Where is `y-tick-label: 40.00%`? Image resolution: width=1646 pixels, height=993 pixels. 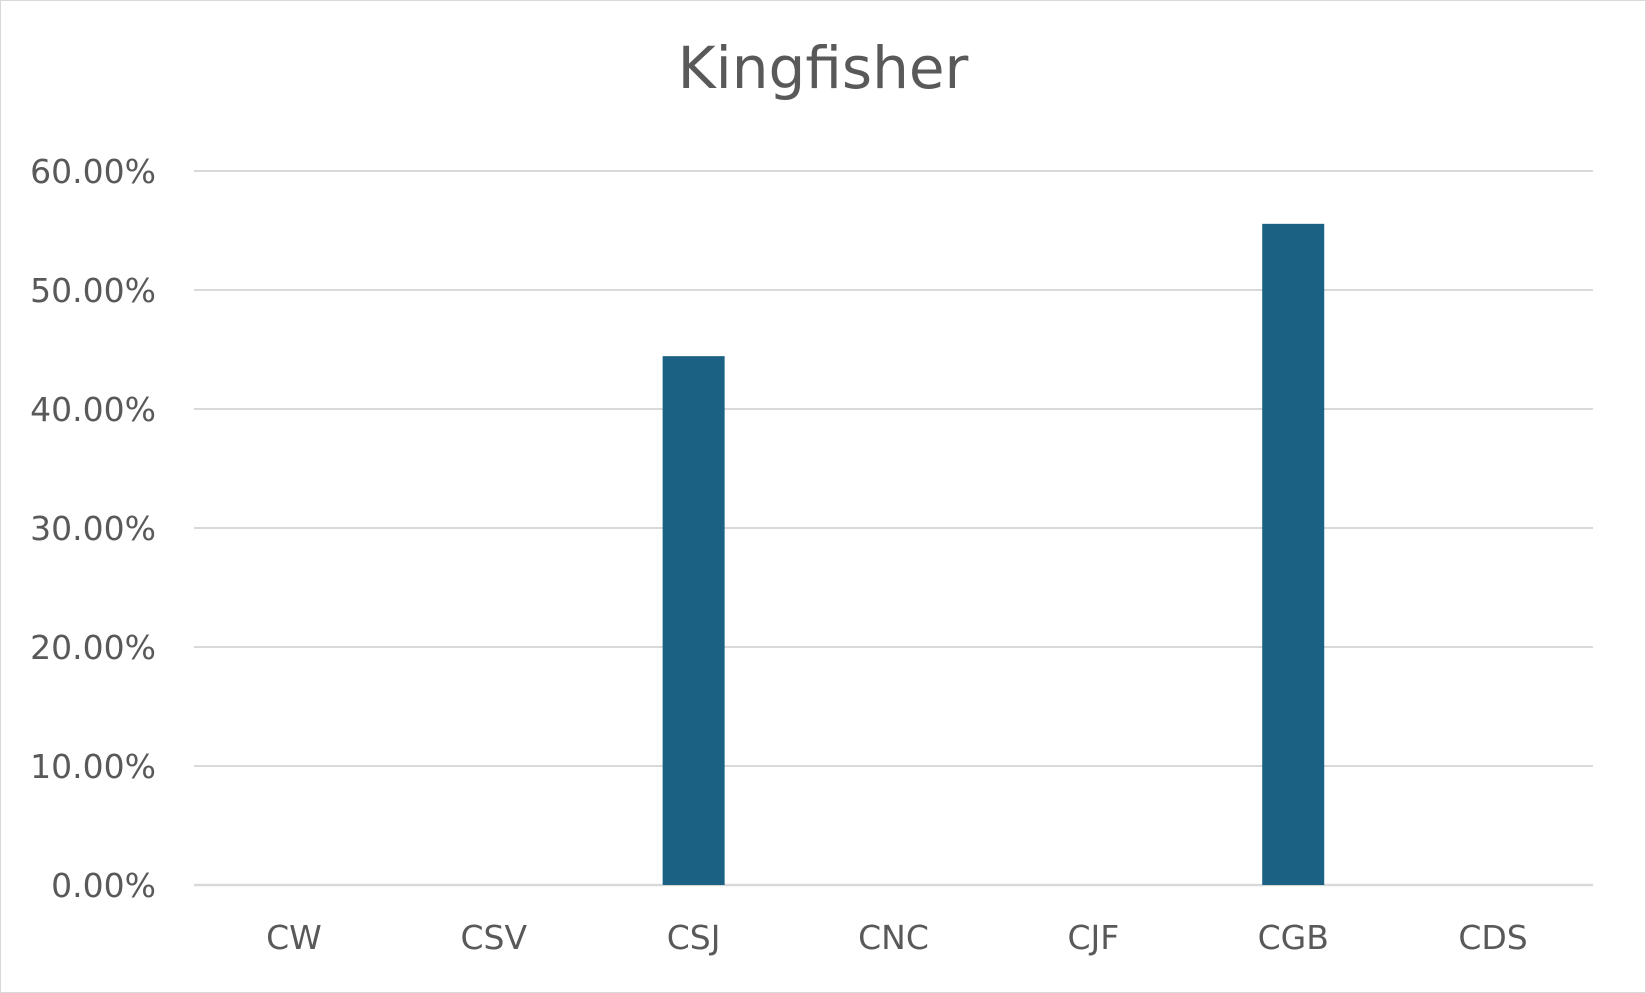
y-tick-label: 40.00% is located at coordinates (93, 409).